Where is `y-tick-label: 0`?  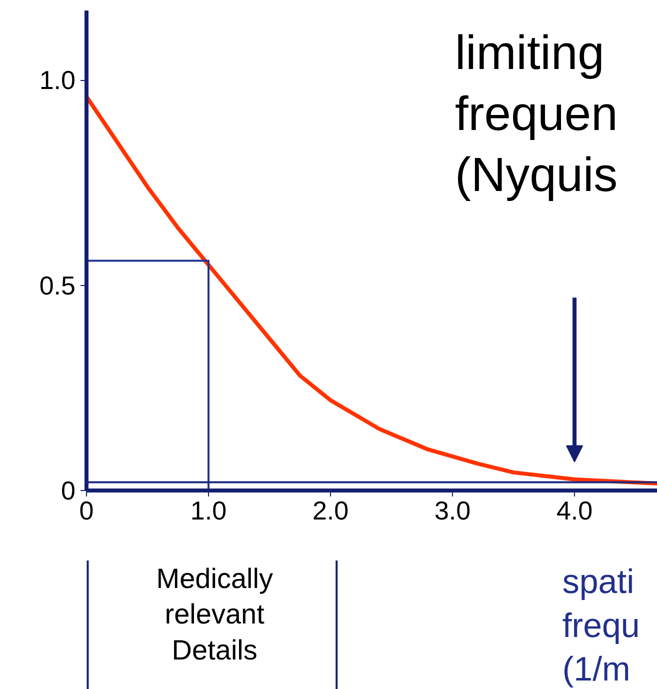
y-tick-label: 0 is located at coordinates (68, 491).